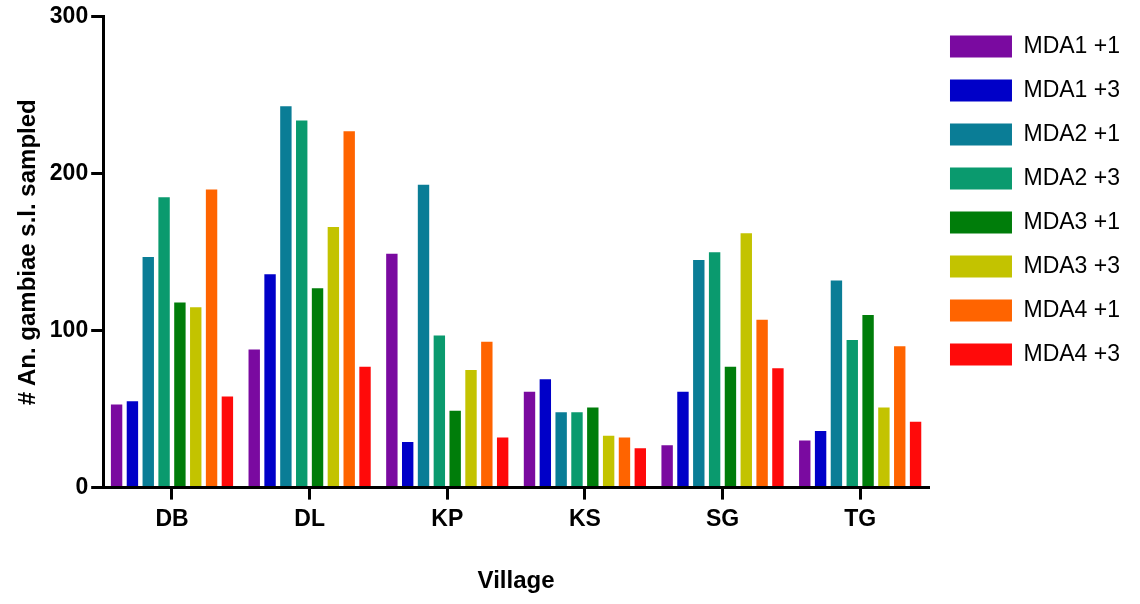 The width and height of the screenshot is (1140, 604). Describe the element at coordinates (1071, 264) in the screenshot. I see `legend-label: MDA3 +3` at that location.